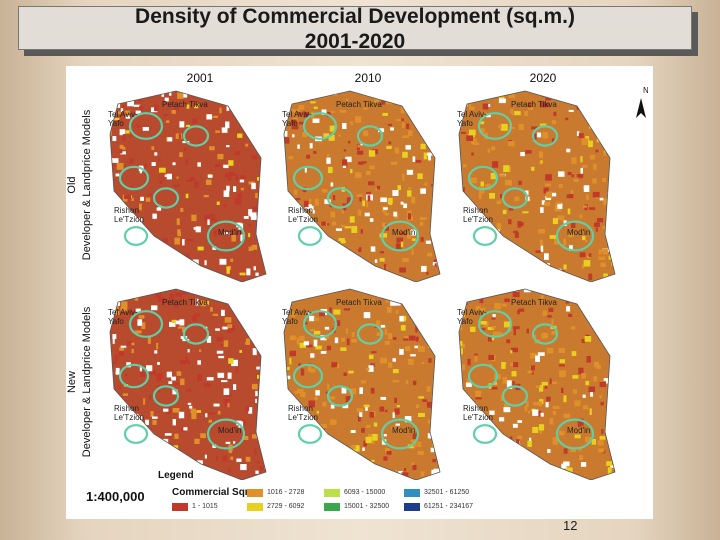  Describe the element at coordinates (213, 492) in the screenshot. I see `legend-header: Commercial Sqm` at that location.